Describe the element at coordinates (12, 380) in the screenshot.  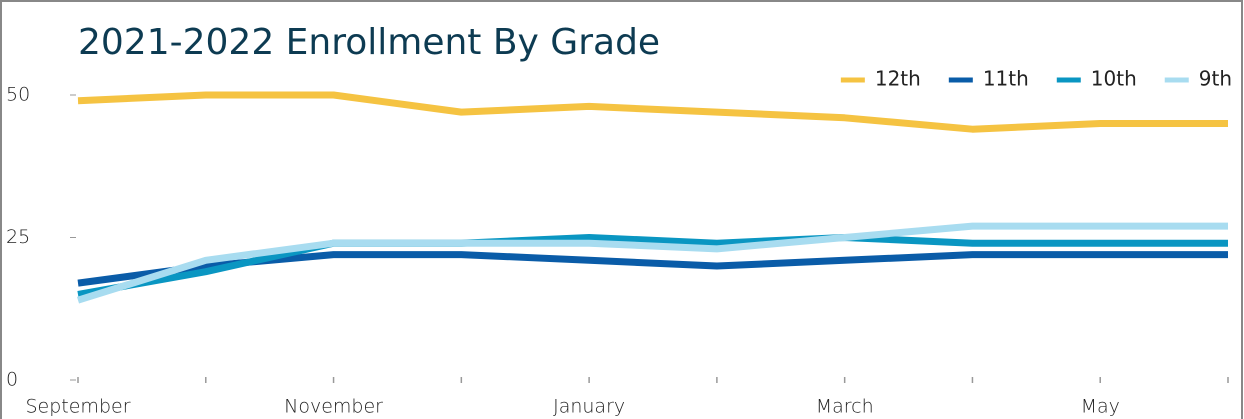
I see `y-tick-label: 0` at that location.